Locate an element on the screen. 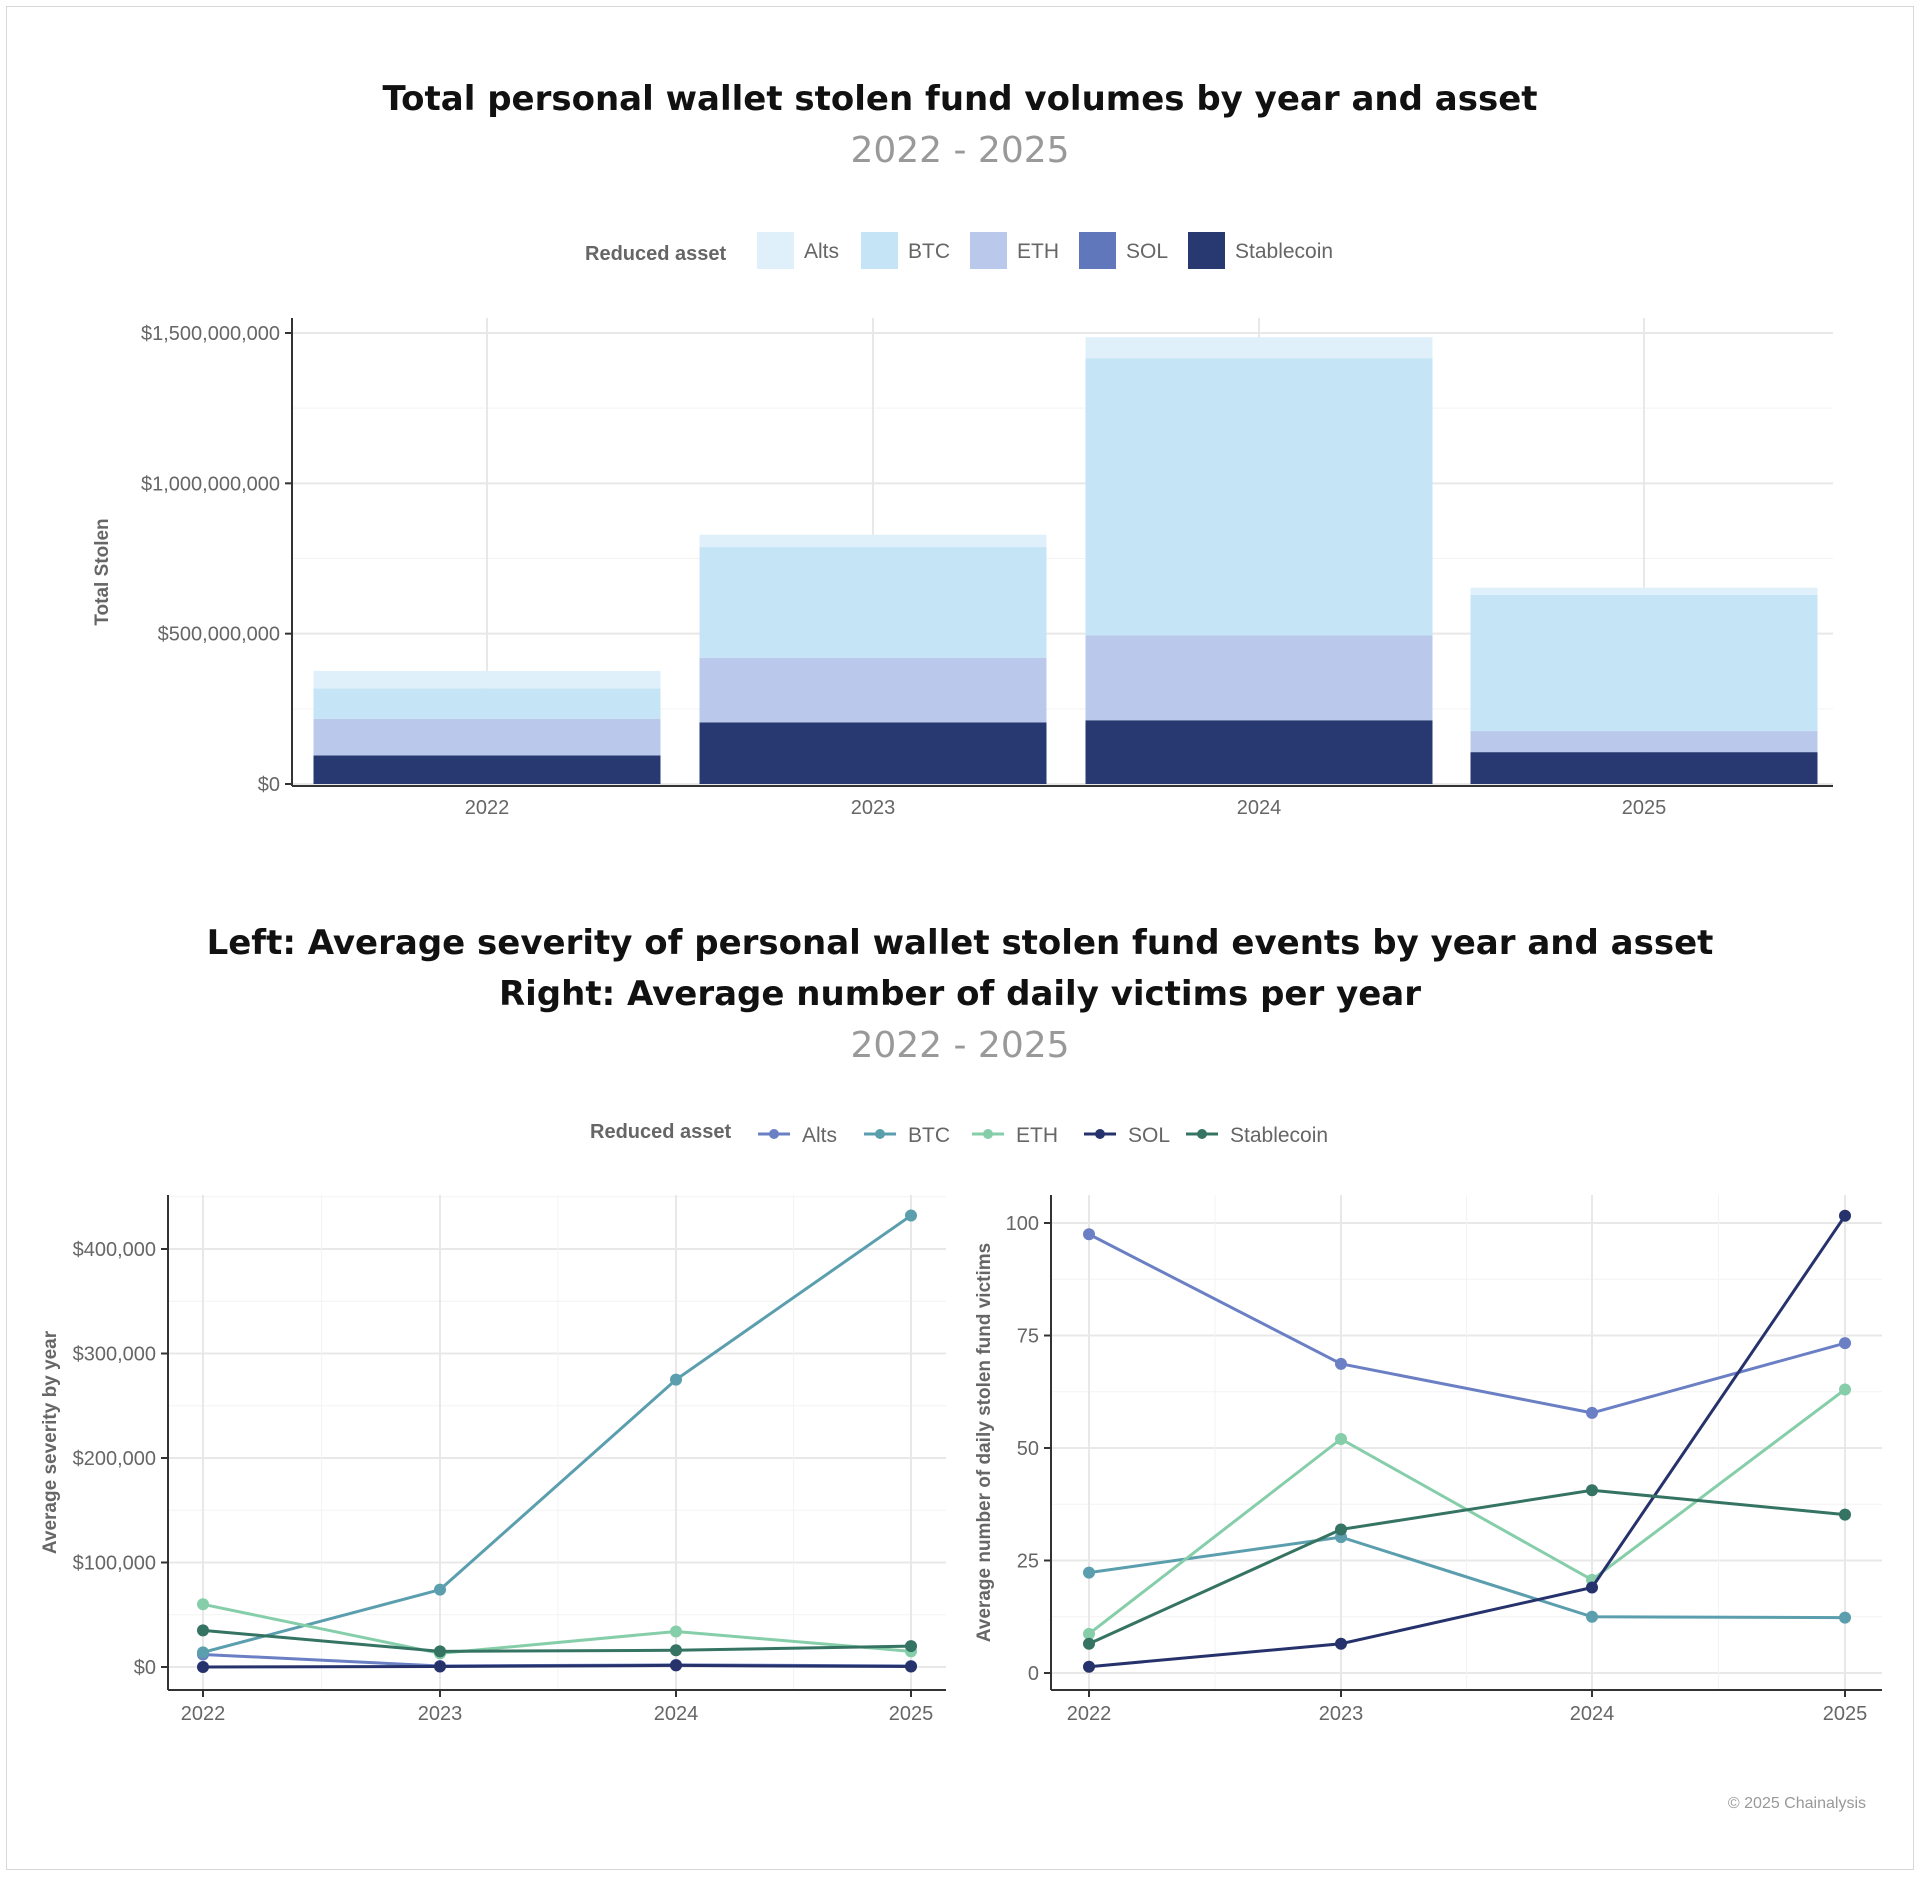  bar-btc-2023 is located at coordinates (873, 602).